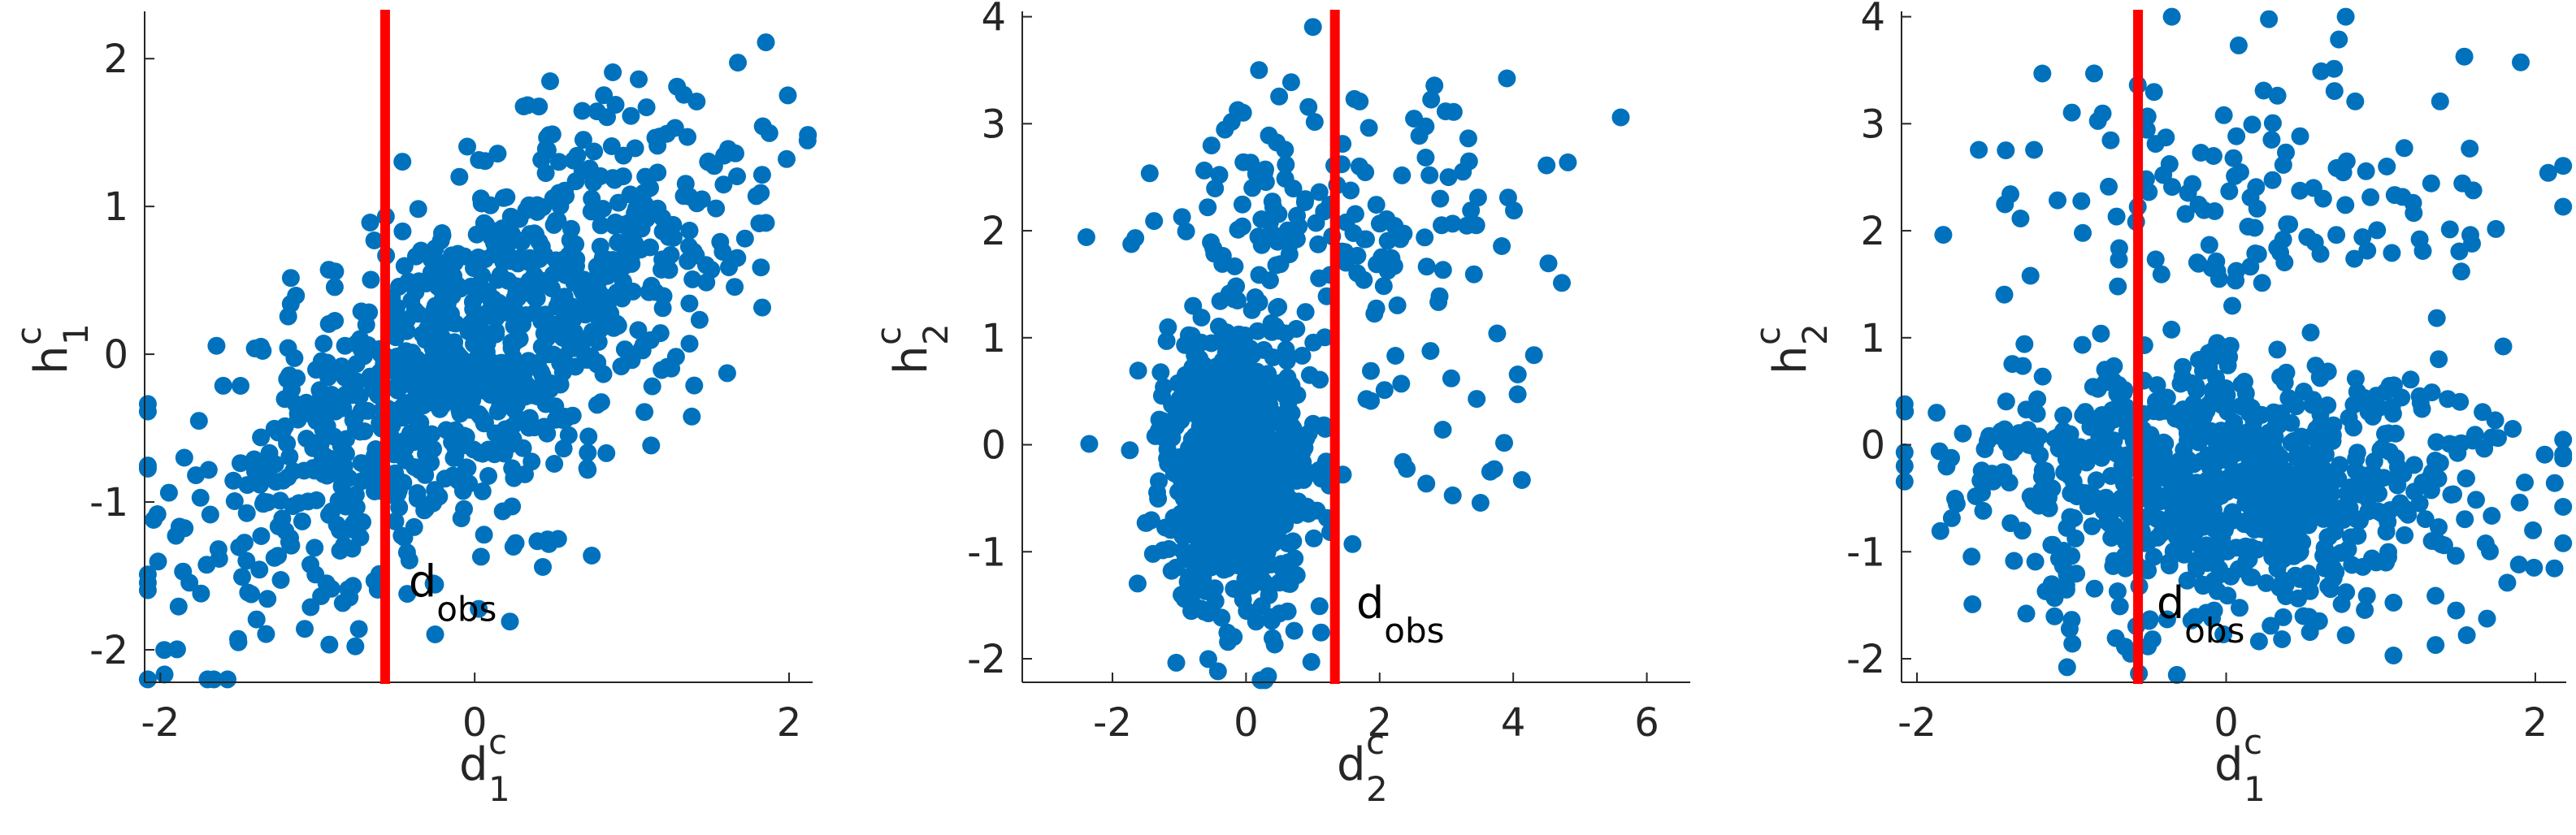  Describe the element at coordinates (993, 338) in the screenshot. I see `y-tick-label: 1` at that location.